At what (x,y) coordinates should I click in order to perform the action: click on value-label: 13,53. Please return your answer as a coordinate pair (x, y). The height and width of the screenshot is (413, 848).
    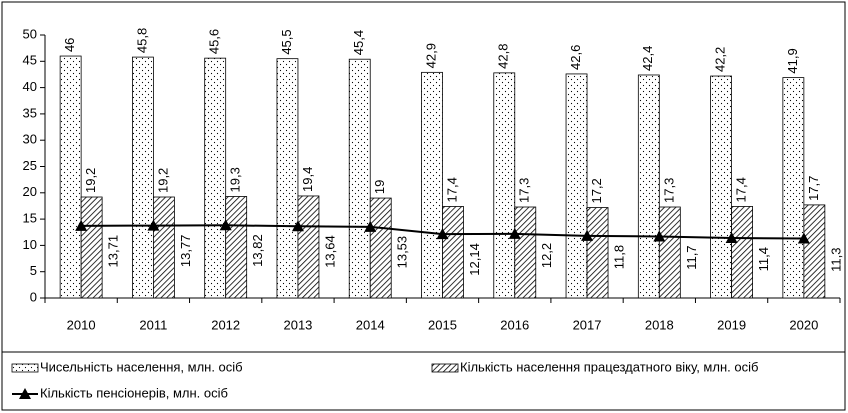
    Looking at the image, I should click on (402, 252).